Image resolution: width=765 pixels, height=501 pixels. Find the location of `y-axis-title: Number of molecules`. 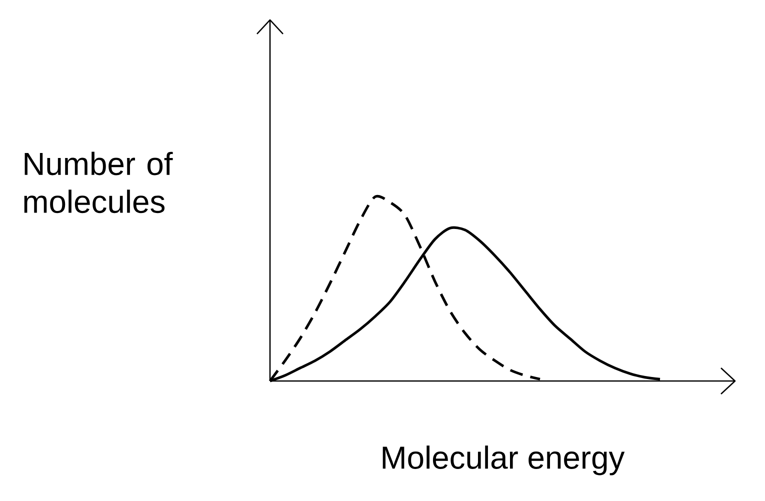

y-axis-title: Number of molecules is located at coordinates (98, 183).